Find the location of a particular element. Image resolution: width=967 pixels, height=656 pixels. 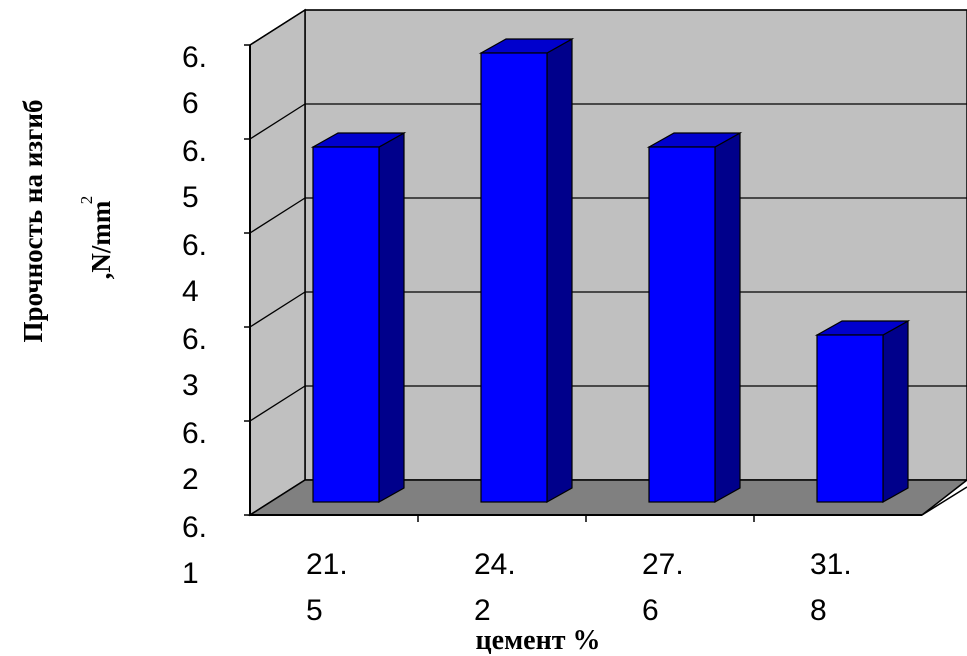

x-tick-label-cont: 6 is located at coordinates (650, 610).